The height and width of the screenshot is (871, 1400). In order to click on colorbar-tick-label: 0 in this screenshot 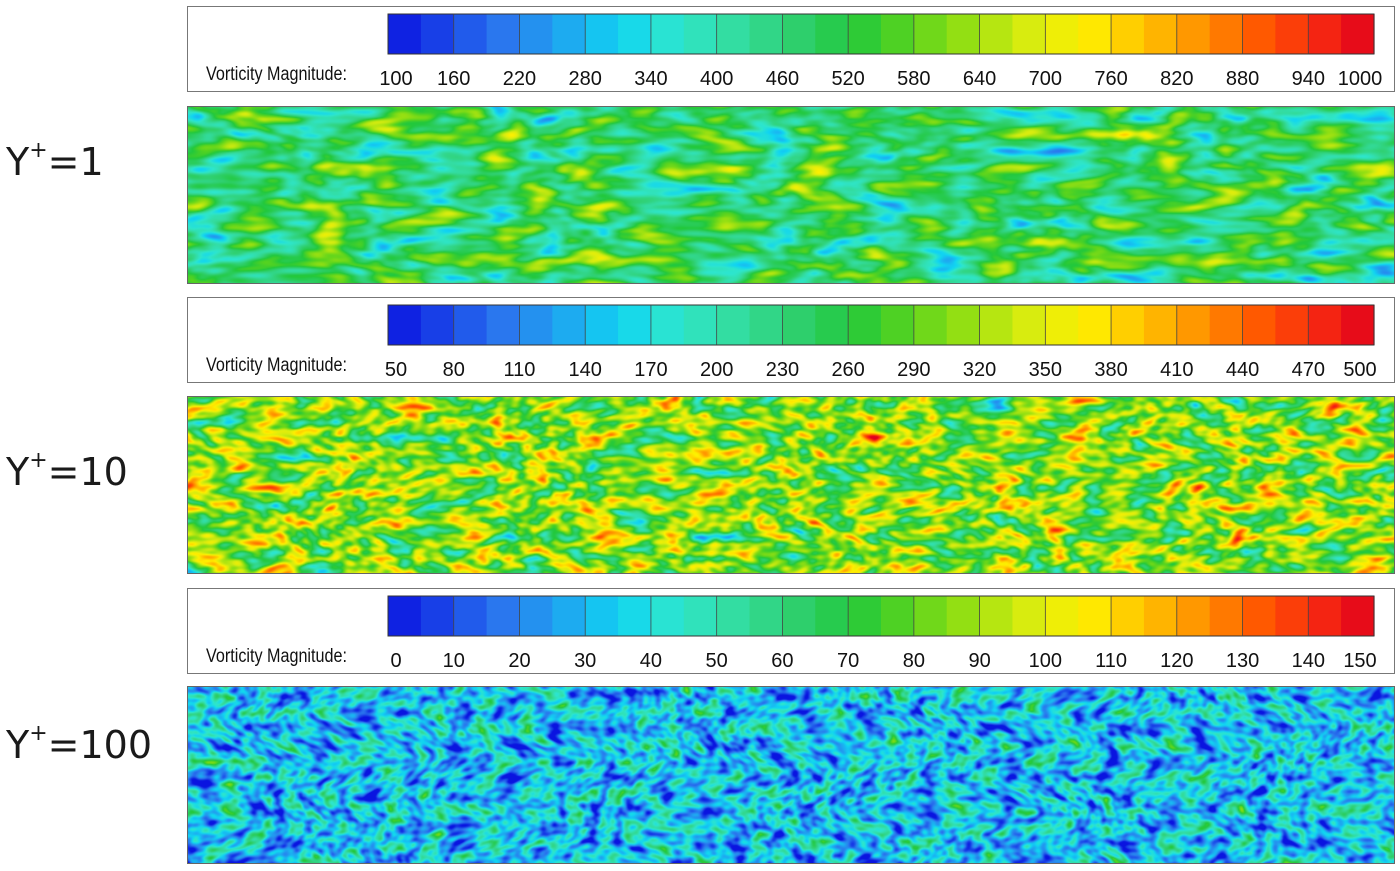, I will do `click(395, 661)`.